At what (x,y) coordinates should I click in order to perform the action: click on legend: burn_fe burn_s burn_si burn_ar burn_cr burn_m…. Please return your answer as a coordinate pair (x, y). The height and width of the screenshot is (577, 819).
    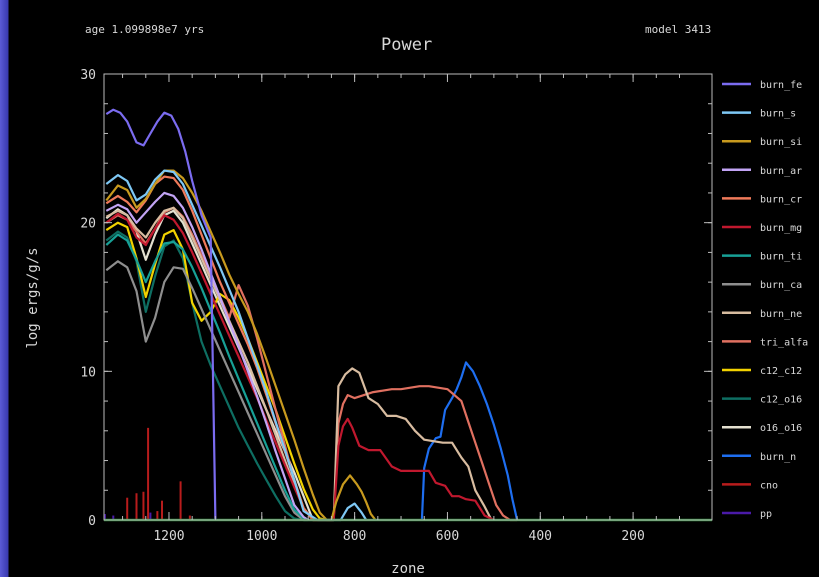
    Looking at the image, I should click on (765, 300).